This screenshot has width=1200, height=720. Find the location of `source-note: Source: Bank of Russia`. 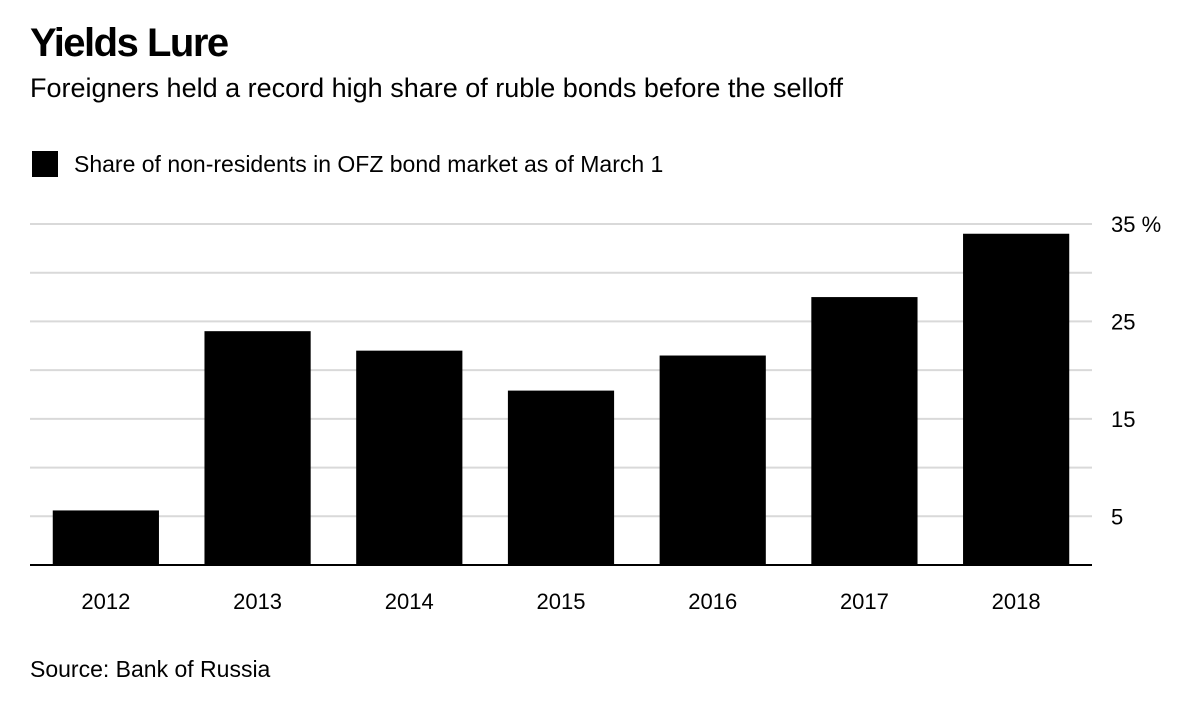

source-note: Source: Bank of Russia is located at coordinates (150, 669).